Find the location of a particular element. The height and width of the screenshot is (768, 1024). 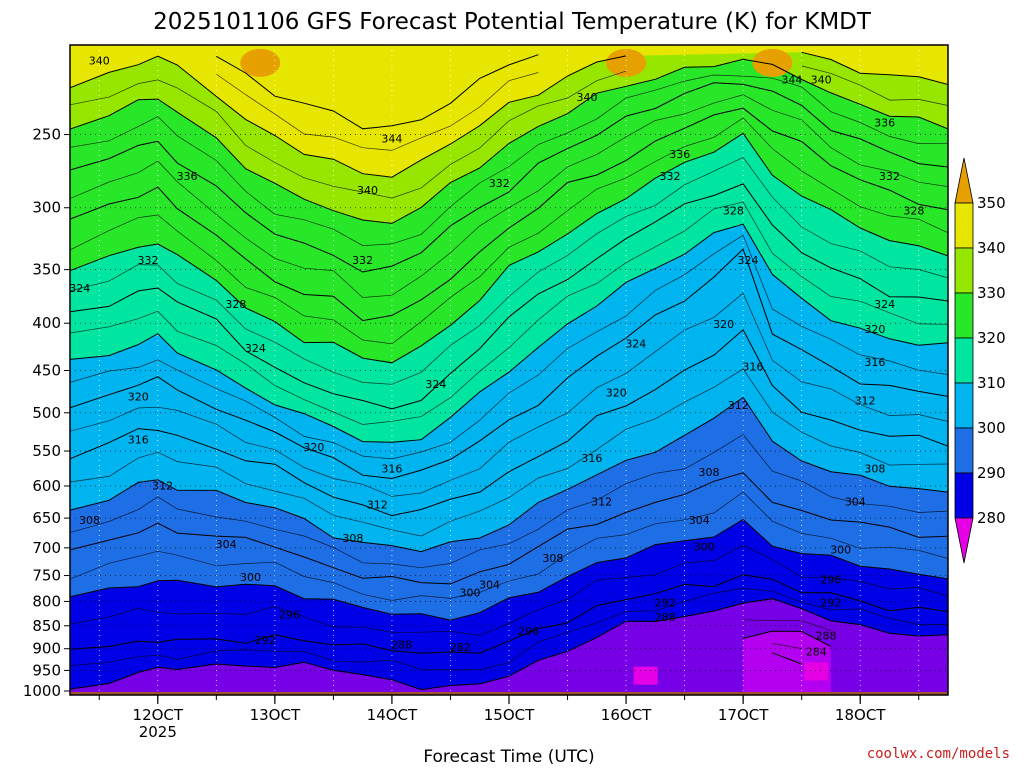

x-tick-label: 15OCT is located at coordinates (509, 715).